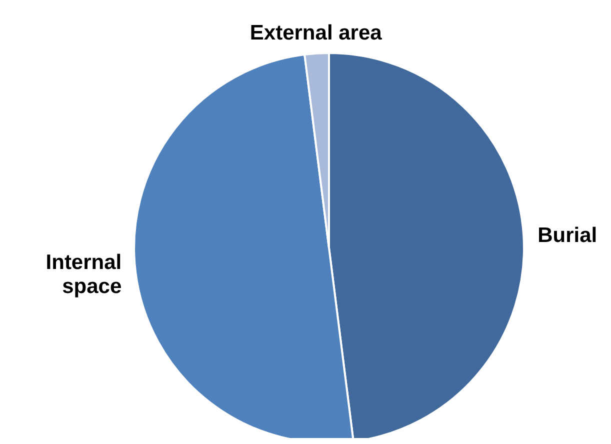  What do you see at coordinates (316, 32) in the screenshot?
I see `slice-label: External area` at bounding box center [316, 32].